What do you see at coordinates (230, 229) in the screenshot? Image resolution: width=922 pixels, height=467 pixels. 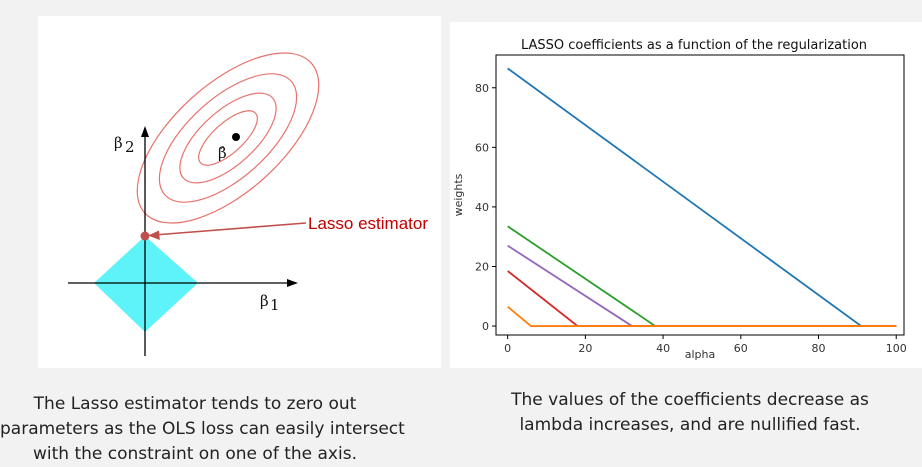 I see `annotation-arrow` at bounding box center [230, 229].